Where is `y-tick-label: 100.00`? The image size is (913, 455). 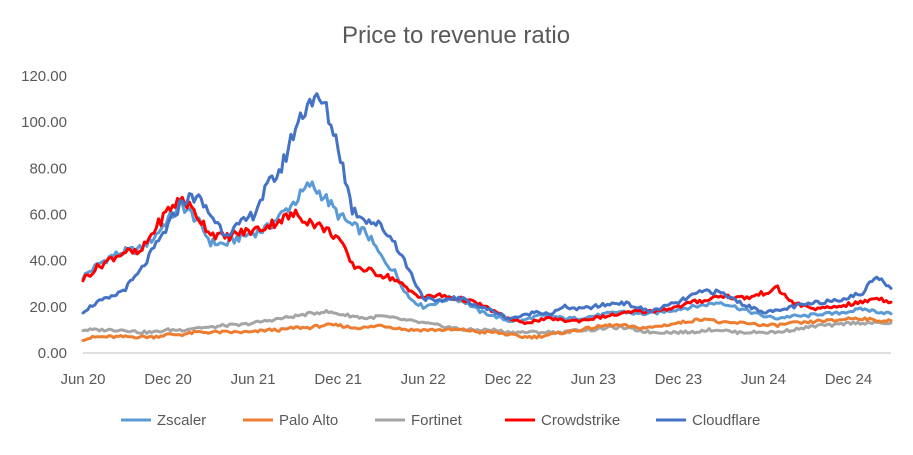 y-tick-label: 100.00 is located at coordinates (44, 122).